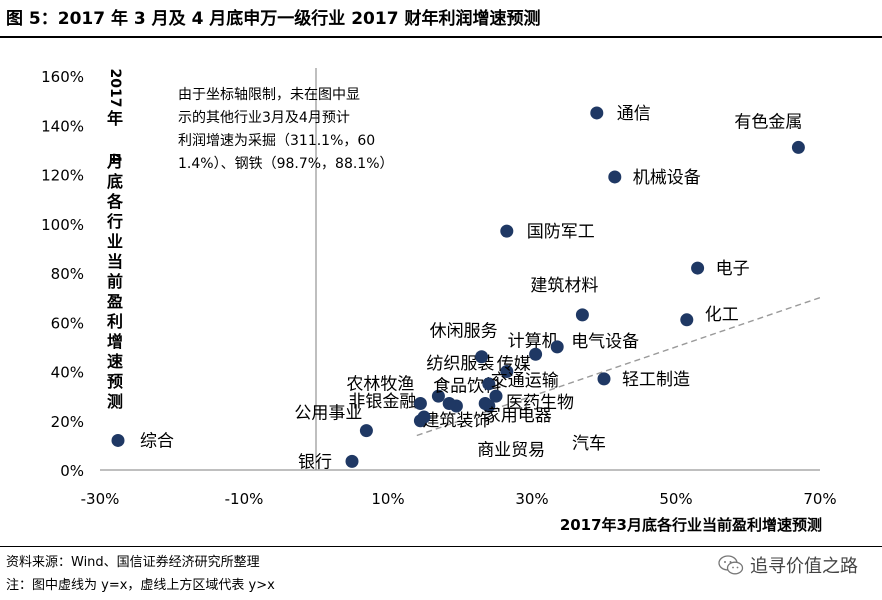 This screenshot has width=882, height=600. What do you see at coordinates (456, 421) in the screenshot?
I see `point-label: 建筑装饰` at bounding box center [456, 421].